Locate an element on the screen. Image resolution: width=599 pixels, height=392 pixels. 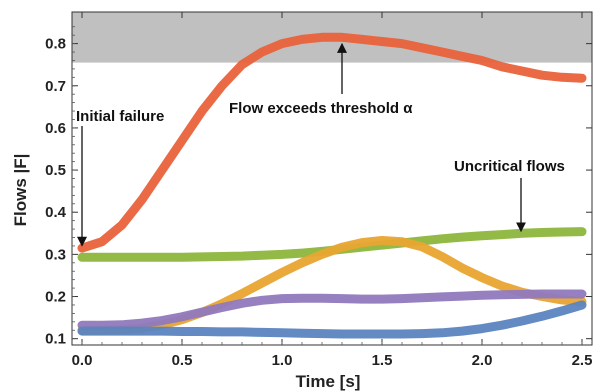
y-tick-label: 0.2 is located at coordinates (55, 297).